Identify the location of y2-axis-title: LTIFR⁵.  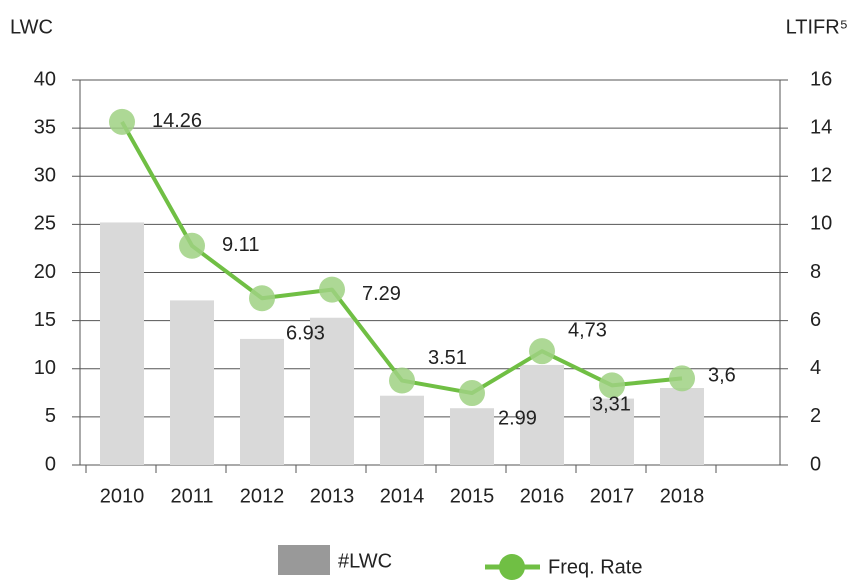
(817, 27).